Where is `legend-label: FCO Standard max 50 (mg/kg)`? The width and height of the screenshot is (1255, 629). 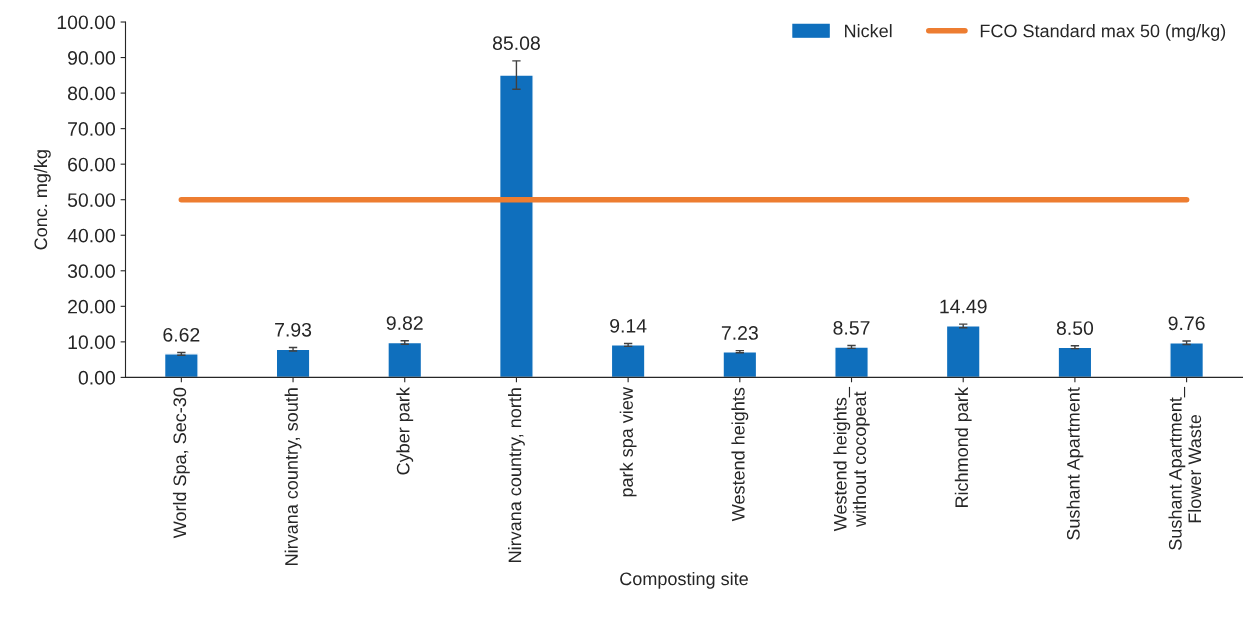
legend-label: FCO Standard max 50 (mg/kg) is located at coordinates (1103, 32).